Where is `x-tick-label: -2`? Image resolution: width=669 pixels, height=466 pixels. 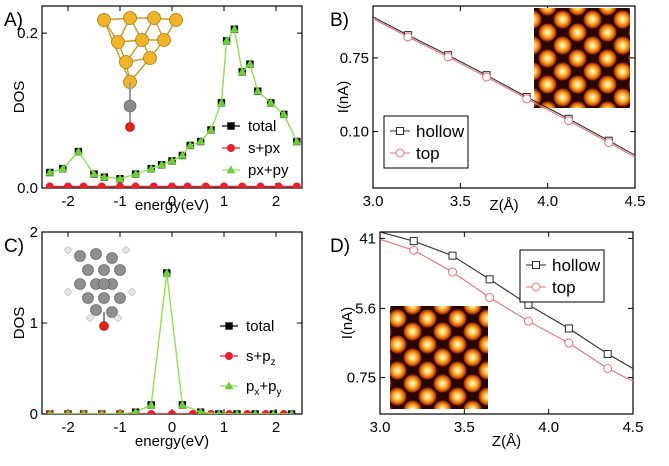
x-tick-label: -2 is located at coordinates (67, 201).